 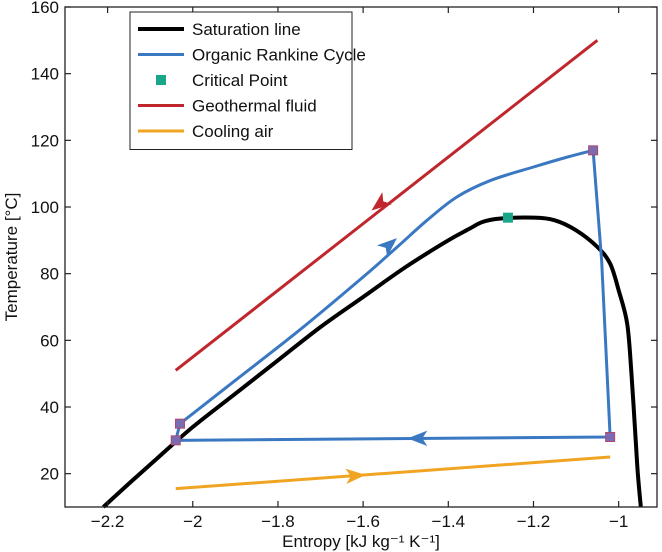 What do you see at coordinates (45, 8) in the screenshot?
I see `y-tick-label: 160` at bounding box center [45, 8].